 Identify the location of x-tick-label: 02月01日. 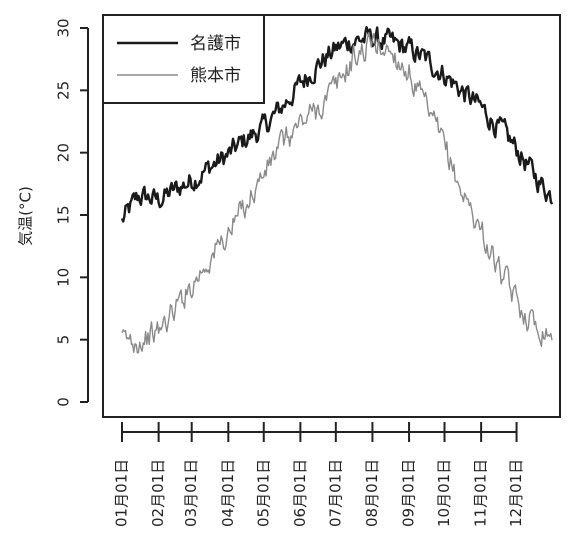
(158, 493).